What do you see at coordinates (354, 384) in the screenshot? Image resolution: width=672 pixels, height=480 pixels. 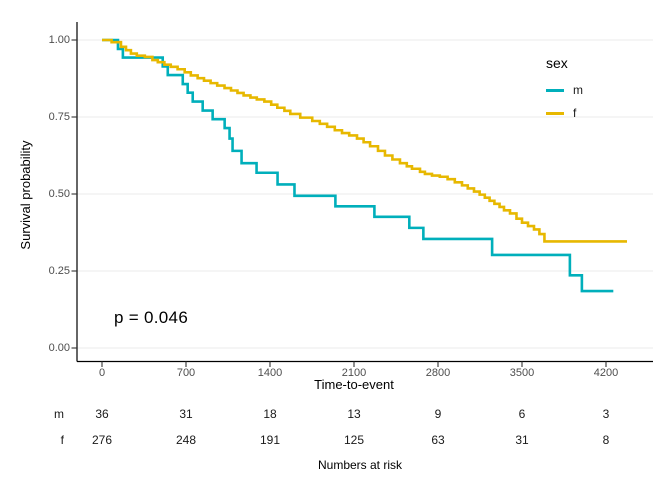 I see `x-axis-title: Time-to-event` at bounding box center [354, 384].